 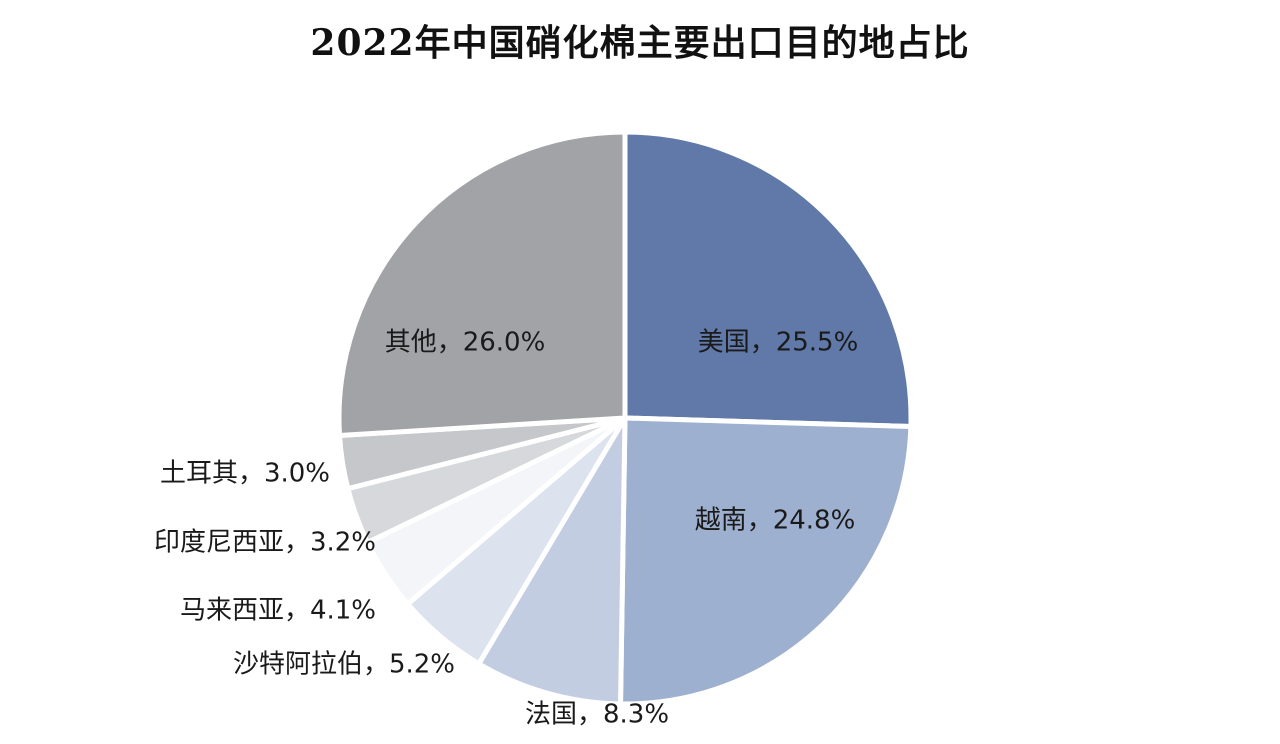 I want to click on slice-label-4: 马来西亚，4.1%, so click(x=278, y=611).